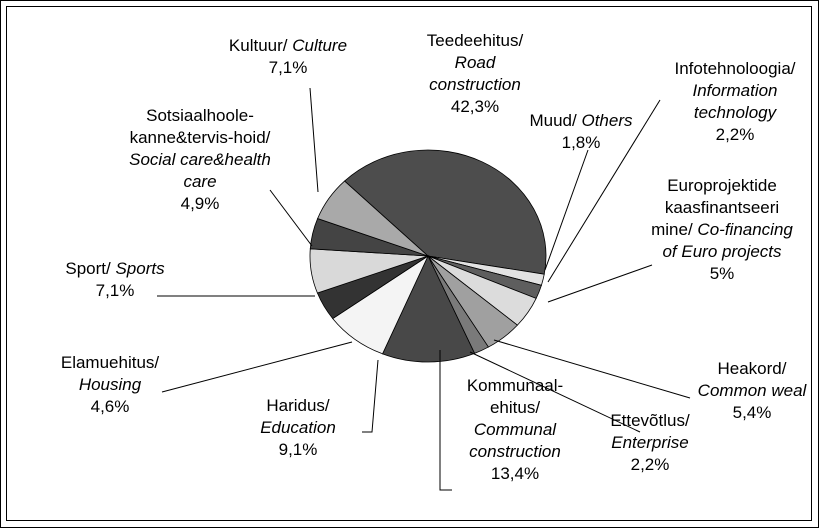  I want to click on slice-label: Heakord/ Common weal 5,4%, so click(752, 391).